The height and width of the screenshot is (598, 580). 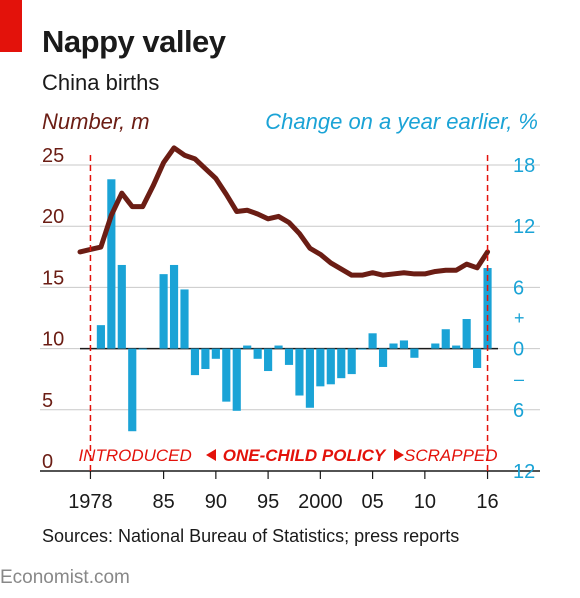 What do you see at coordinates (519, 379) in the screenshot?
I see `minus-sign: –` at bounding box center [519, 379].